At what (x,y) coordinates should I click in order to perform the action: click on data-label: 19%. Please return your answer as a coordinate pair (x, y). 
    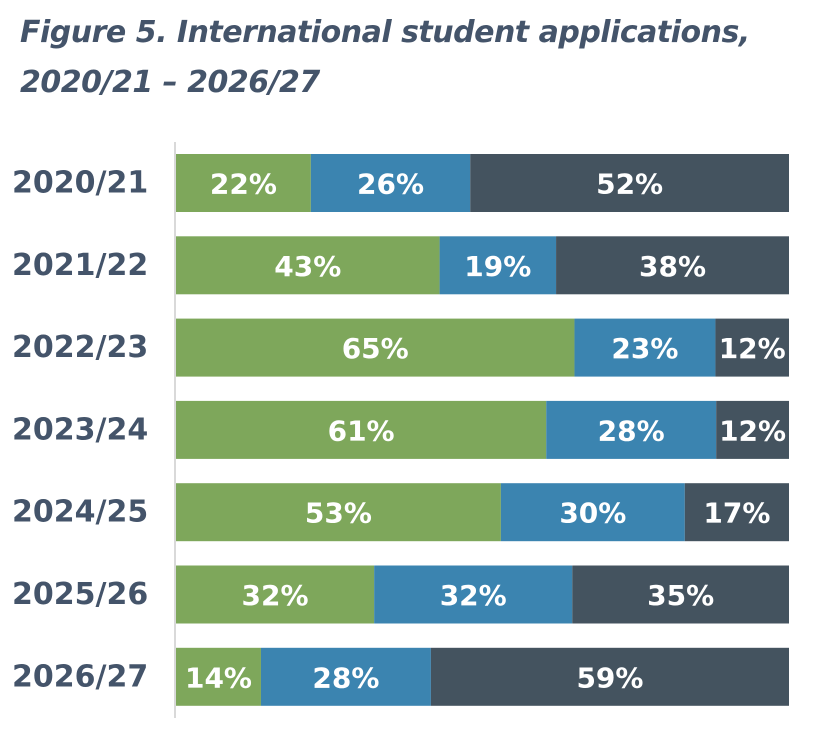
    Looking at the image, I should click on (497, 266).